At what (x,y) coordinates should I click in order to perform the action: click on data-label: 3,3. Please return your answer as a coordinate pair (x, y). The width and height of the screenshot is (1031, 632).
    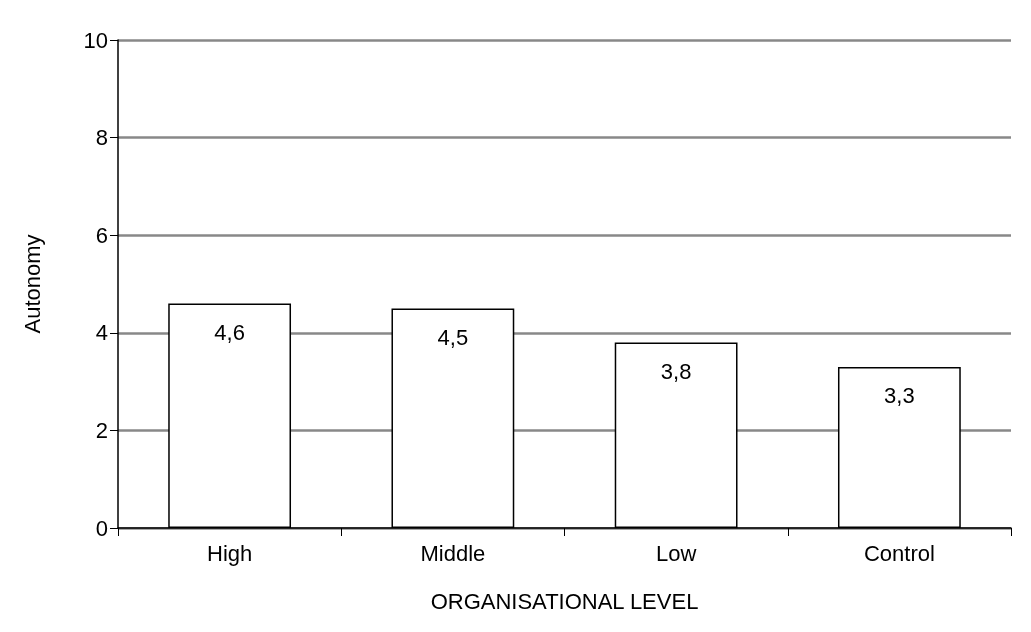
    Looking at the image, I should click on (899, 396).